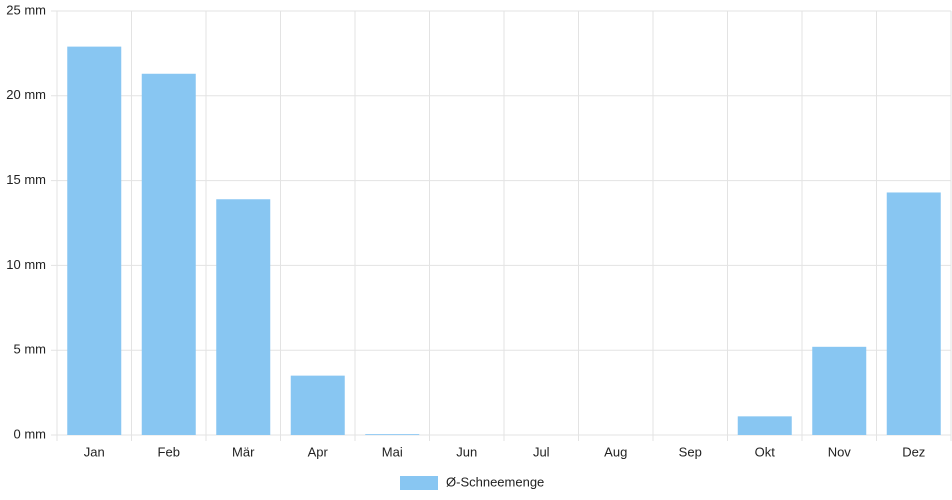  I want to click on y-tick-label: 25 mm, so click(26, 9).